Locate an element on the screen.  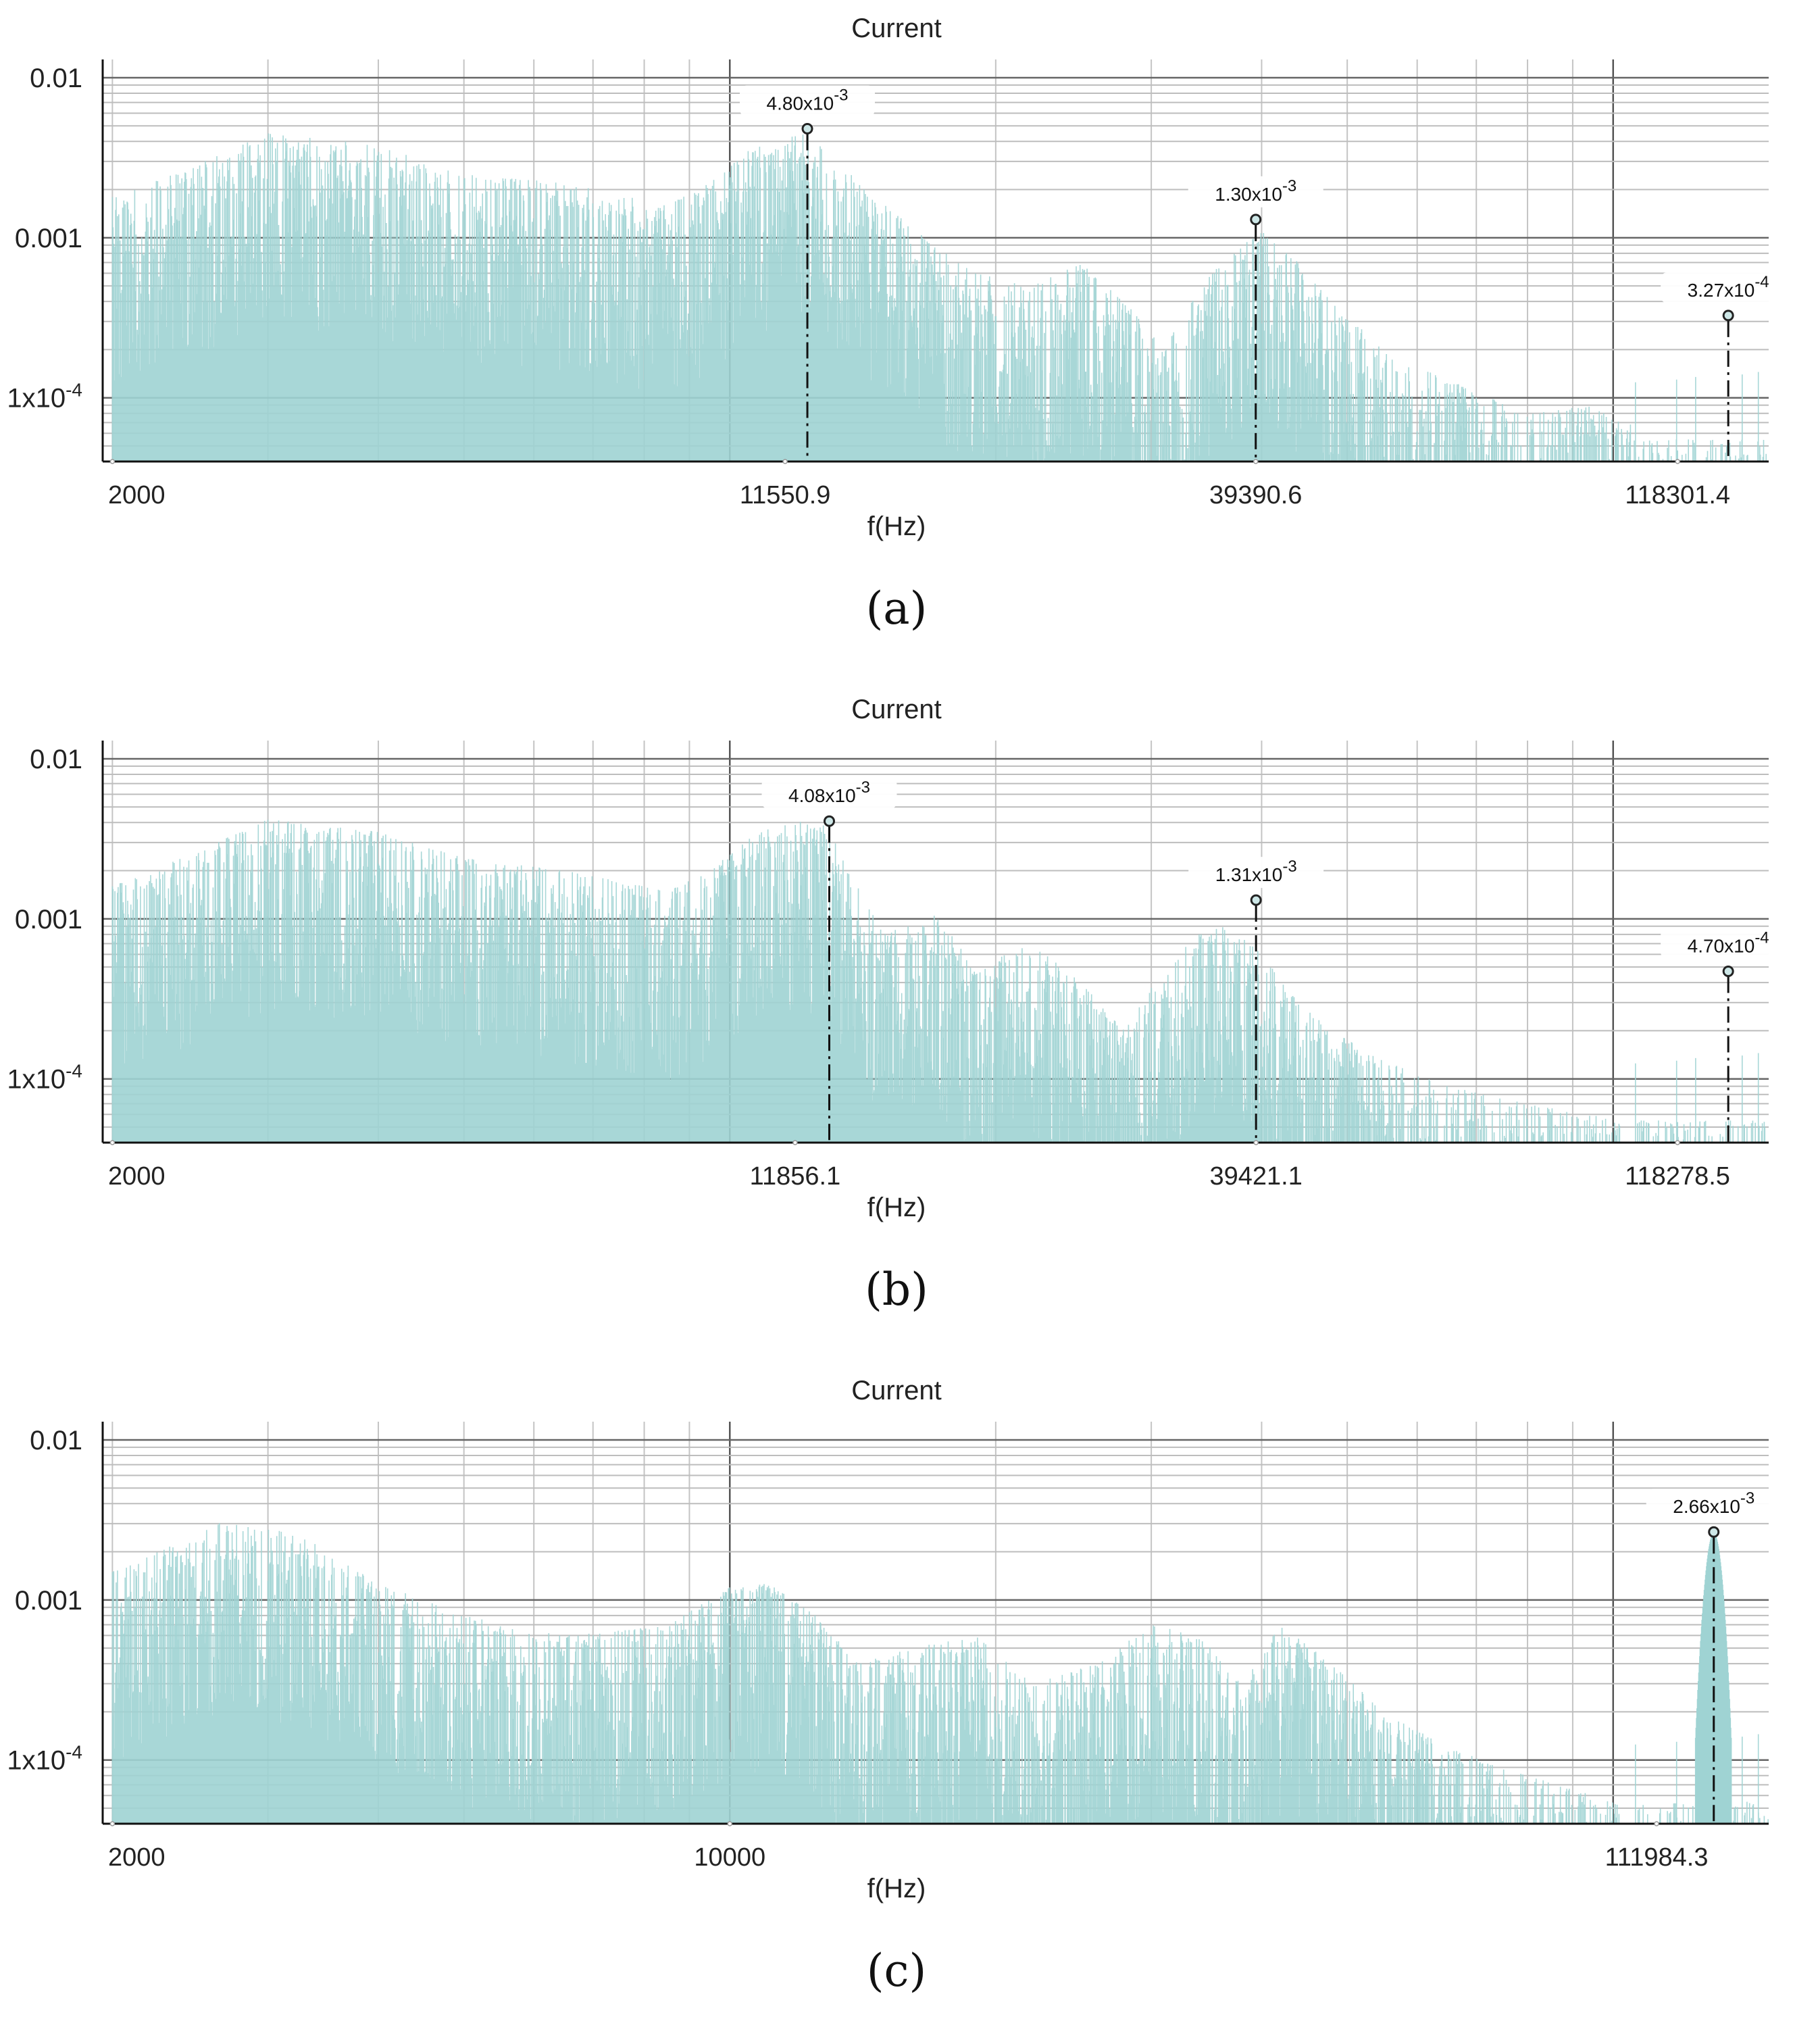
peak-marker: 1.30x10-3 is located at coordinates (1255, 319).